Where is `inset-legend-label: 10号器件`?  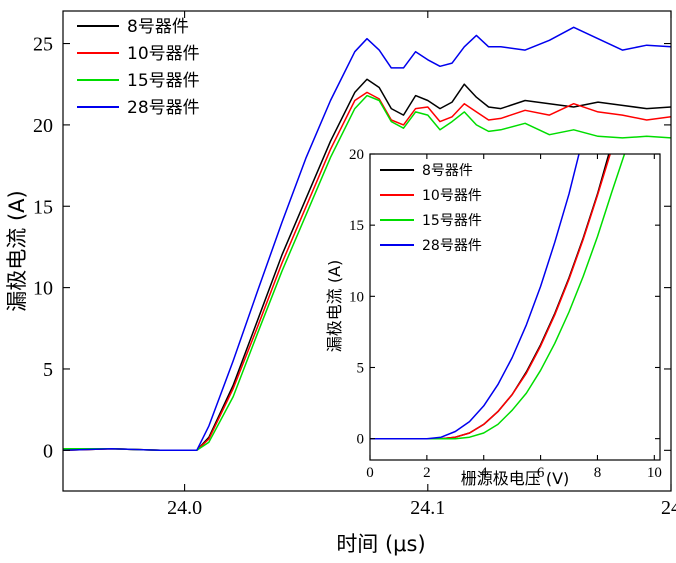 inset-legend-label: 10号器件 is located at coordinates (452, 196).